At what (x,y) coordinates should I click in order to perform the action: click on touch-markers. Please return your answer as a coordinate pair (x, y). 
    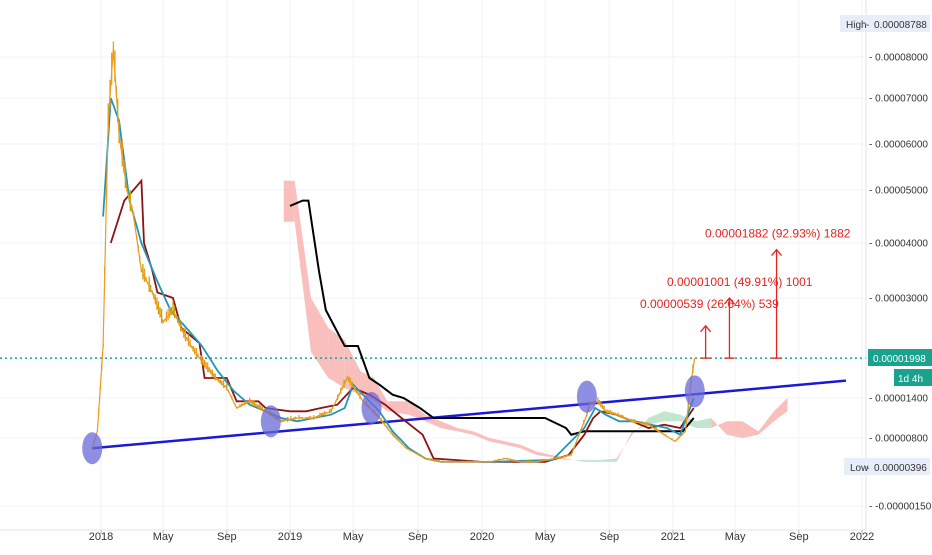
    Looking at the image, I should click on (393, 420).